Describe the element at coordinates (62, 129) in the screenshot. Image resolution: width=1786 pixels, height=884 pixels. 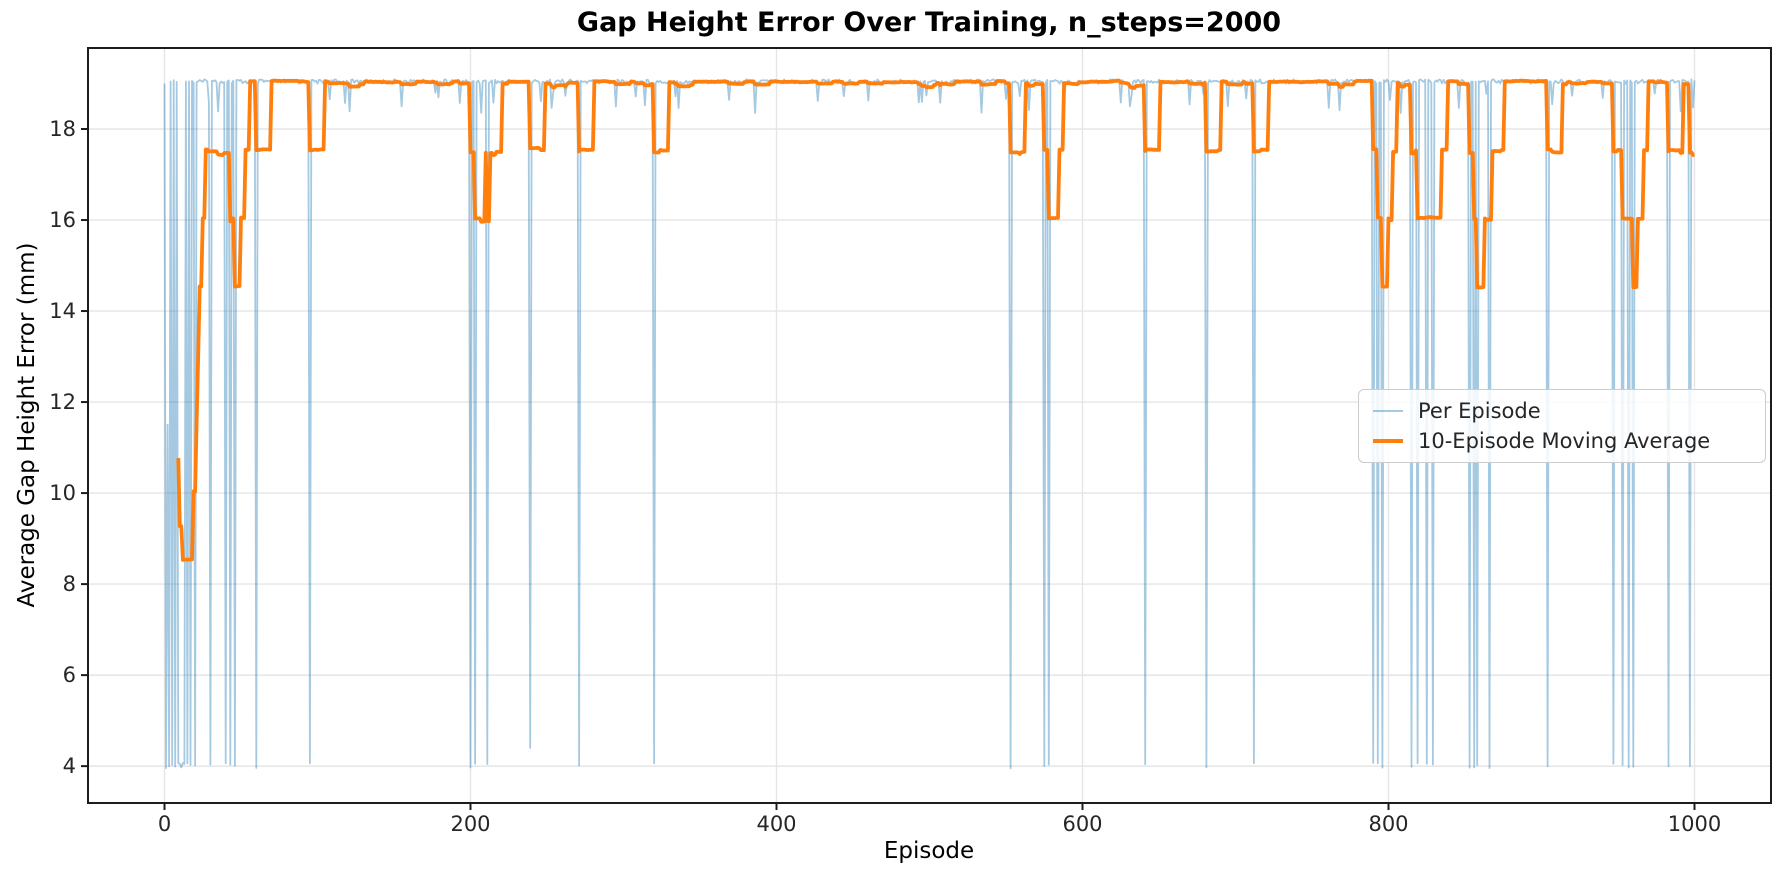
I see `y-tick-label: 18` at that location.